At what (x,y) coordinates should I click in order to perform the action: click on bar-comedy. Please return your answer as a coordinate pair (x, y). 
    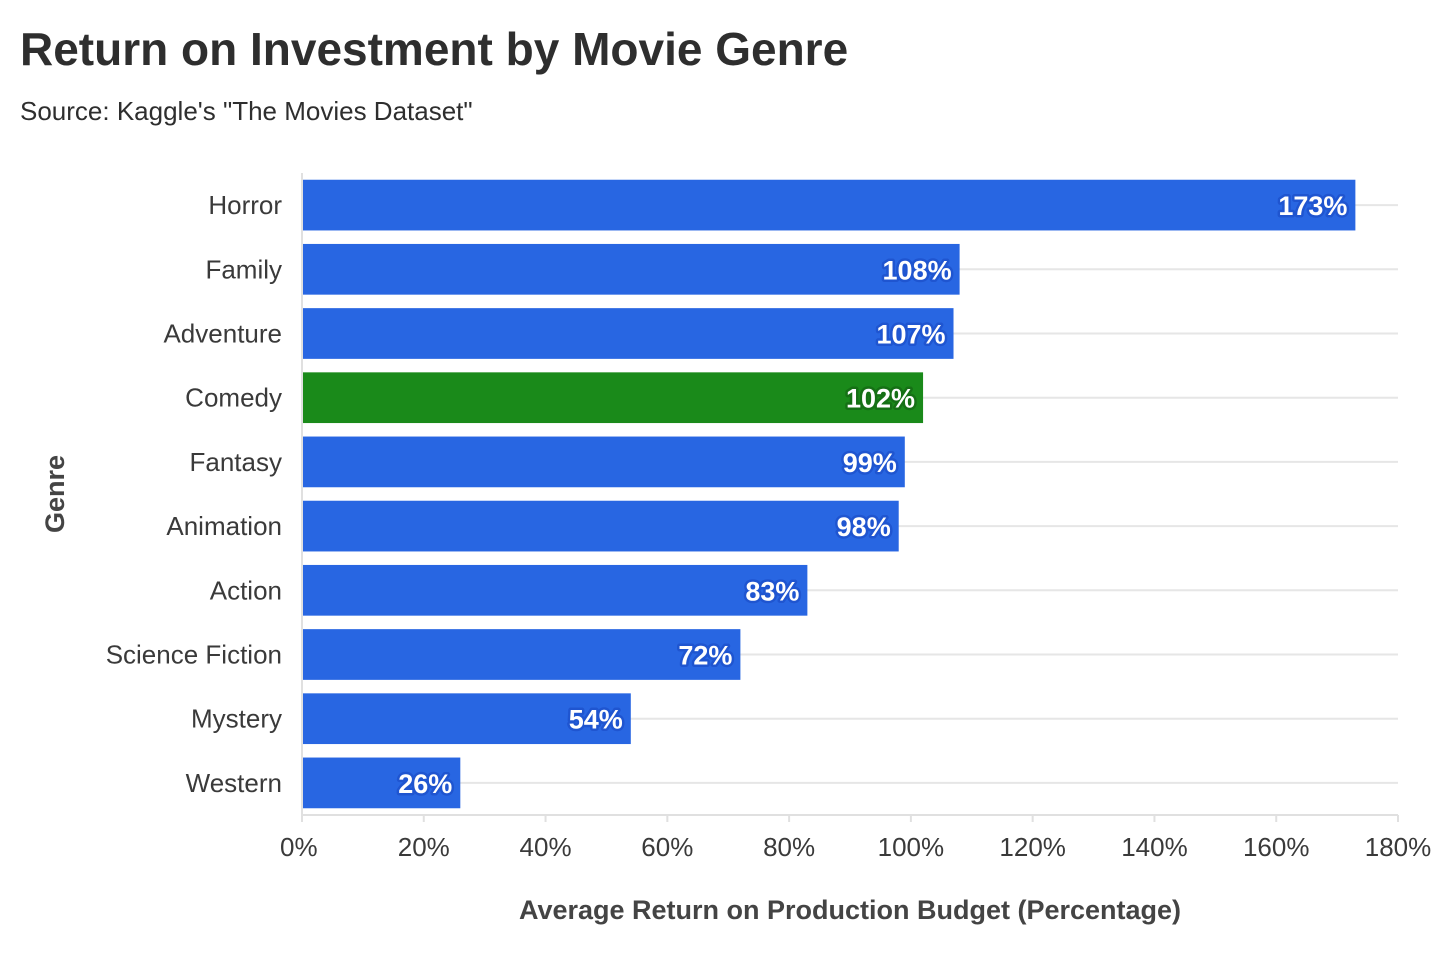
    Looking at the image, I should click on (613, 398).